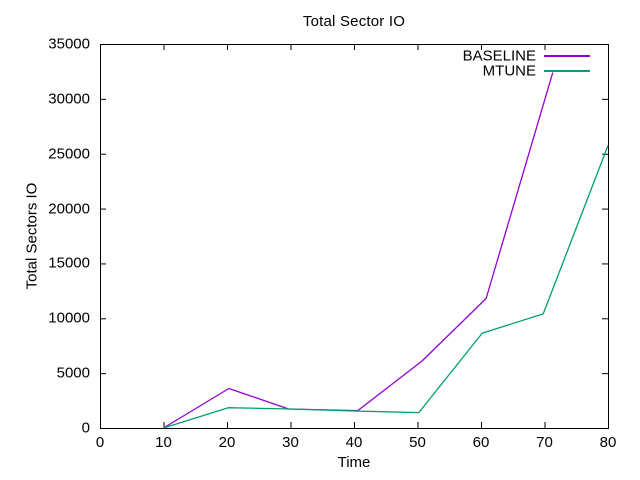 The height and width of the screenshot is (480, 640). What do you see at coordinates (69, 44) in the screenshot?
I see `y-tick-label: 35000` at bounding box center [69, 44].